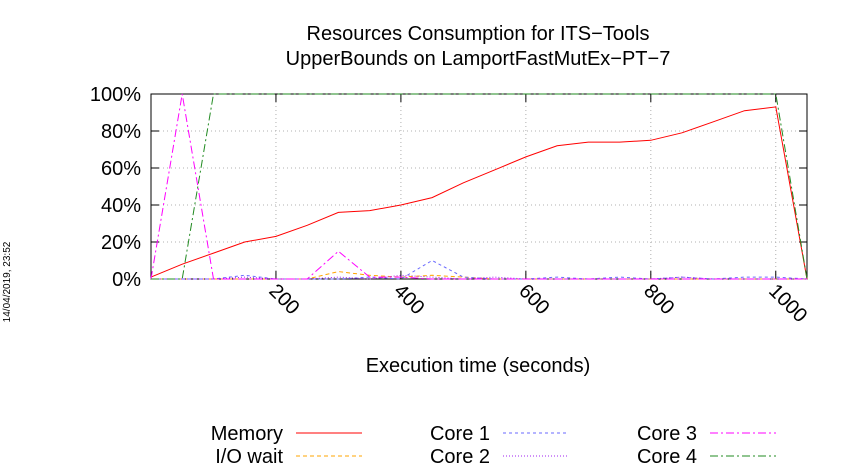 This screenshot has width=850, height=475. I want to click on legend-label-core-1: Core 1, so click(460, 434).